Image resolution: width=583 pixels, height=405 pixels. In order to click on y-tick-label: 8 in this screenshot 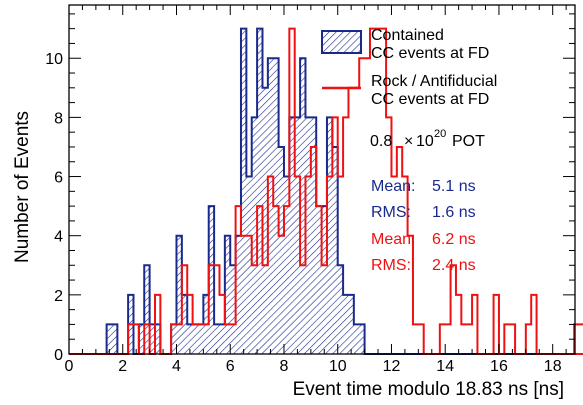, I will do `click(58, 118)`.